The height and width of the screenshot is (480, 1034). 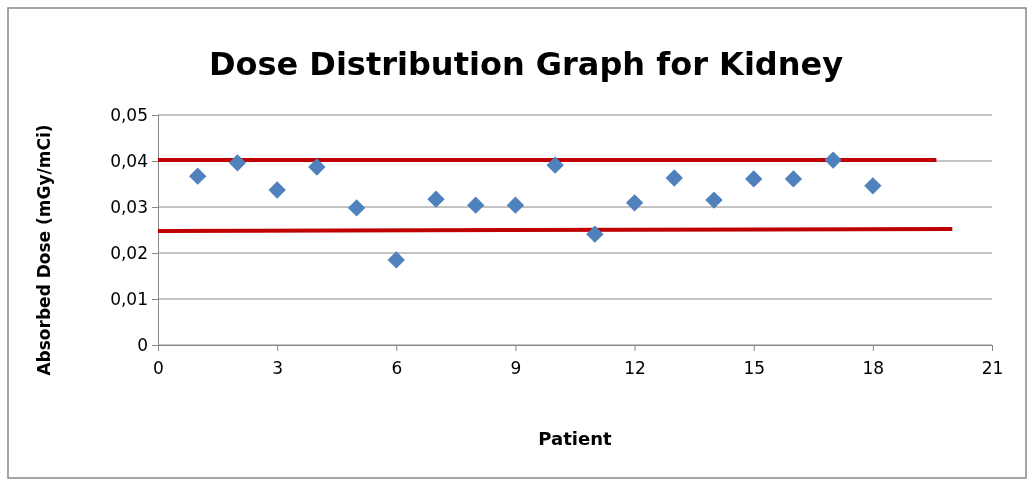 What do you see at coordinates (754, 368) in the screenshot?
I see `x-tick-label: 15` at bounding box center [754, 368].